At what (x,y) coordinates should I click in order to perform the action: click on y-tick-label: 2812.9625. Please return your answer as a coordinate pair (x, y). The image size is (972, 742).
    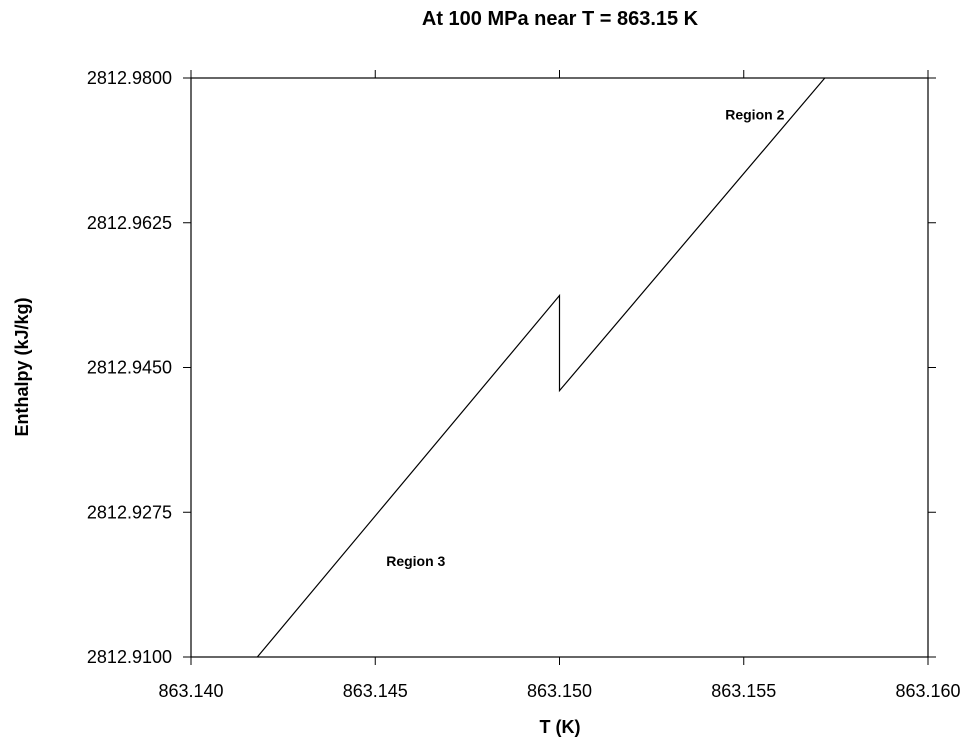
    Looking at the image, I should click on (129, 223).